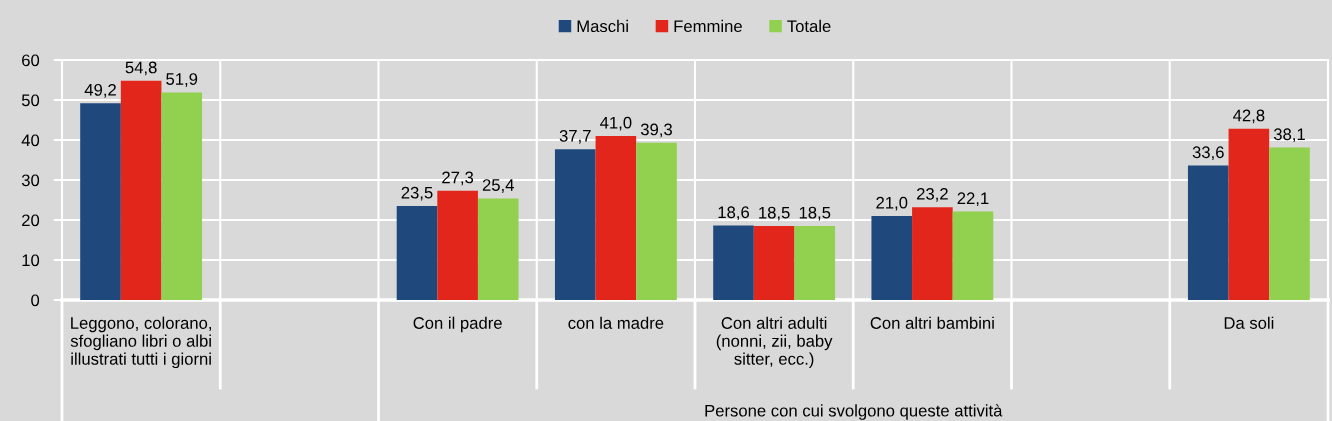  I want to click on y-tick-label: 50, so click(30, 100).